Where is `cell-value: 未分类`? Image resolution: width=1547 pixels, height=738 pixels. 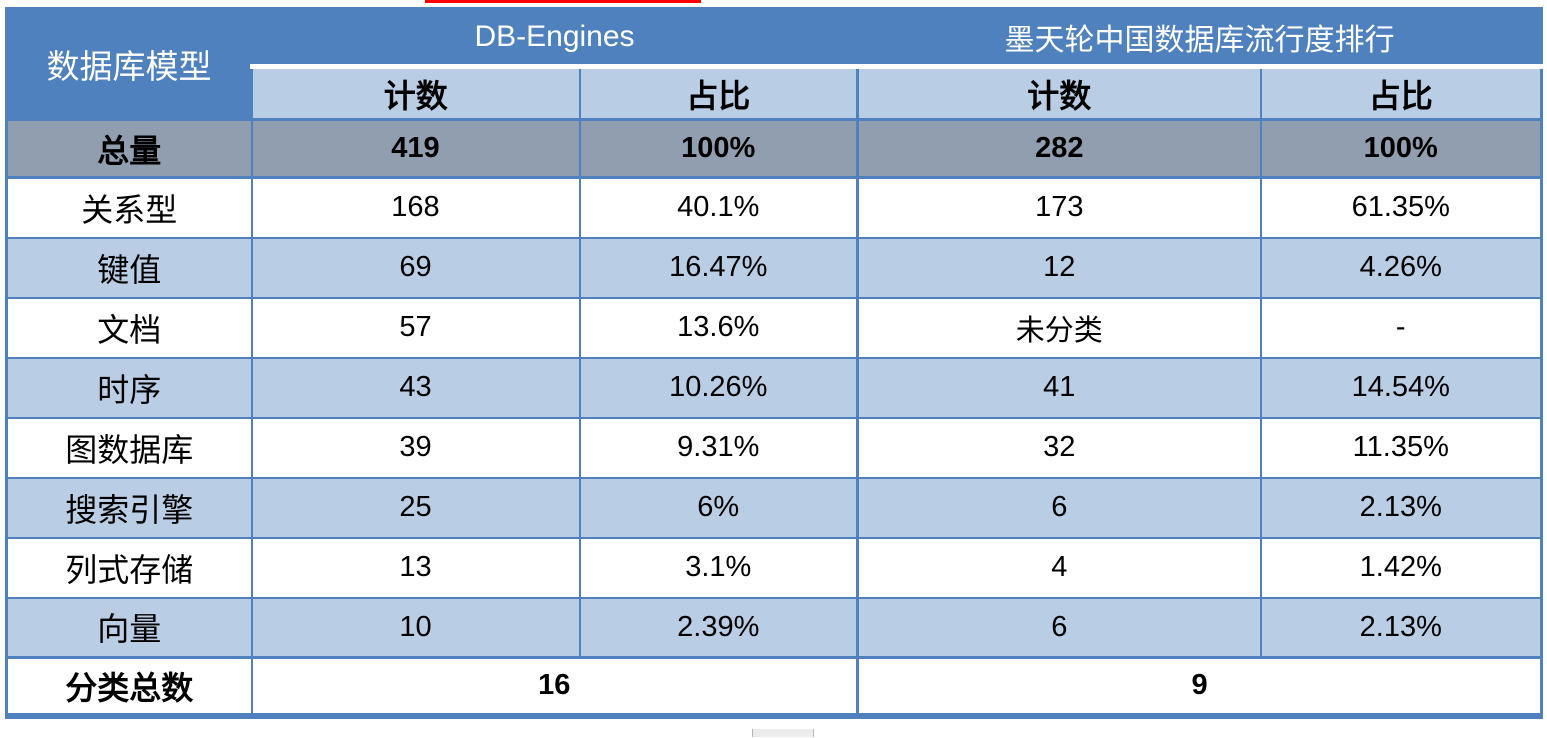
cell-value: 未分类 is located at coordinates (1059, 327).